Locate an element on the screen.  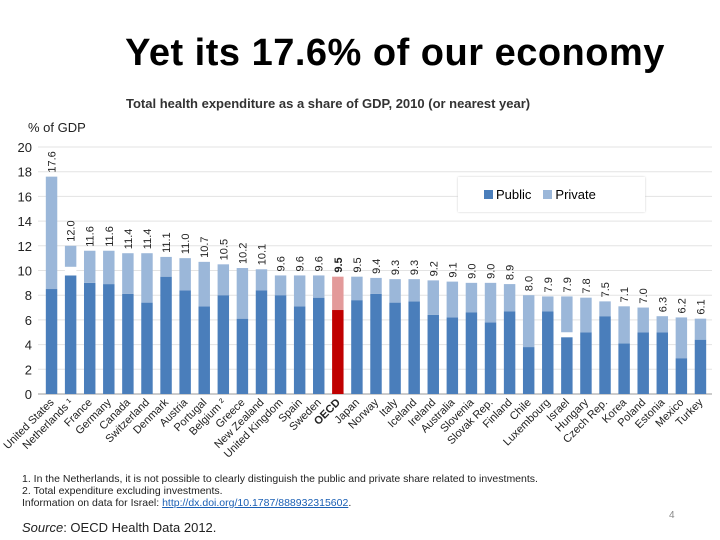
footnote-israel-suffix: . is located at coordinates (350, 503).